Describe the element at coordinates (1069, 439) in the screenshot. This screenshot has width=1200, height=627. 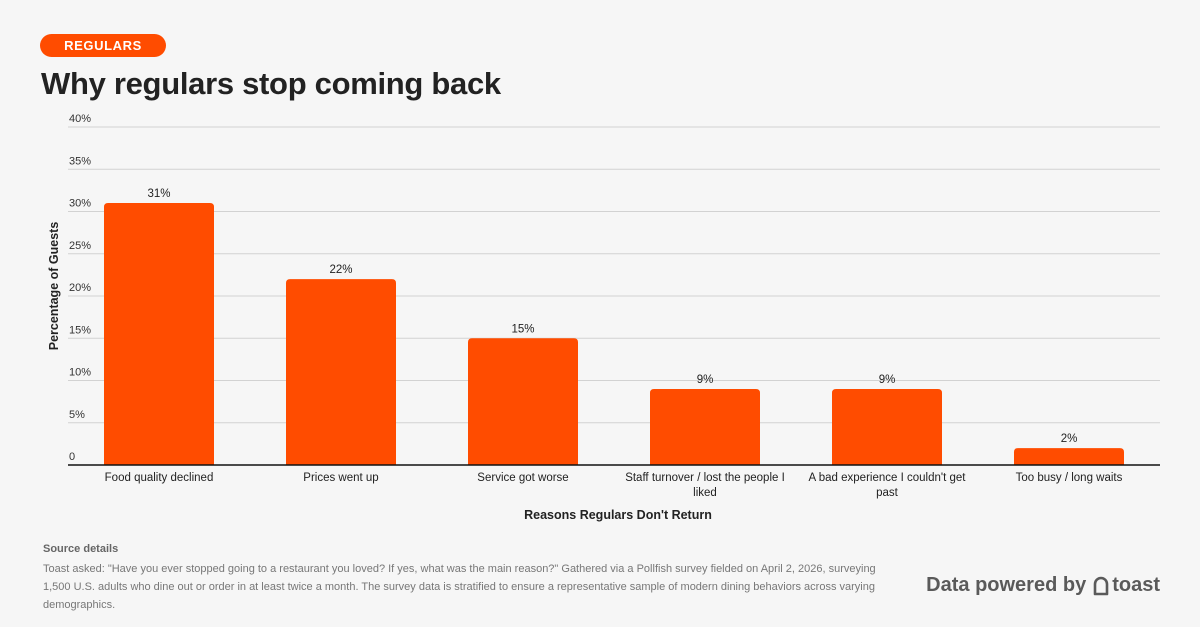
I see `data-label: 2%` at that location.